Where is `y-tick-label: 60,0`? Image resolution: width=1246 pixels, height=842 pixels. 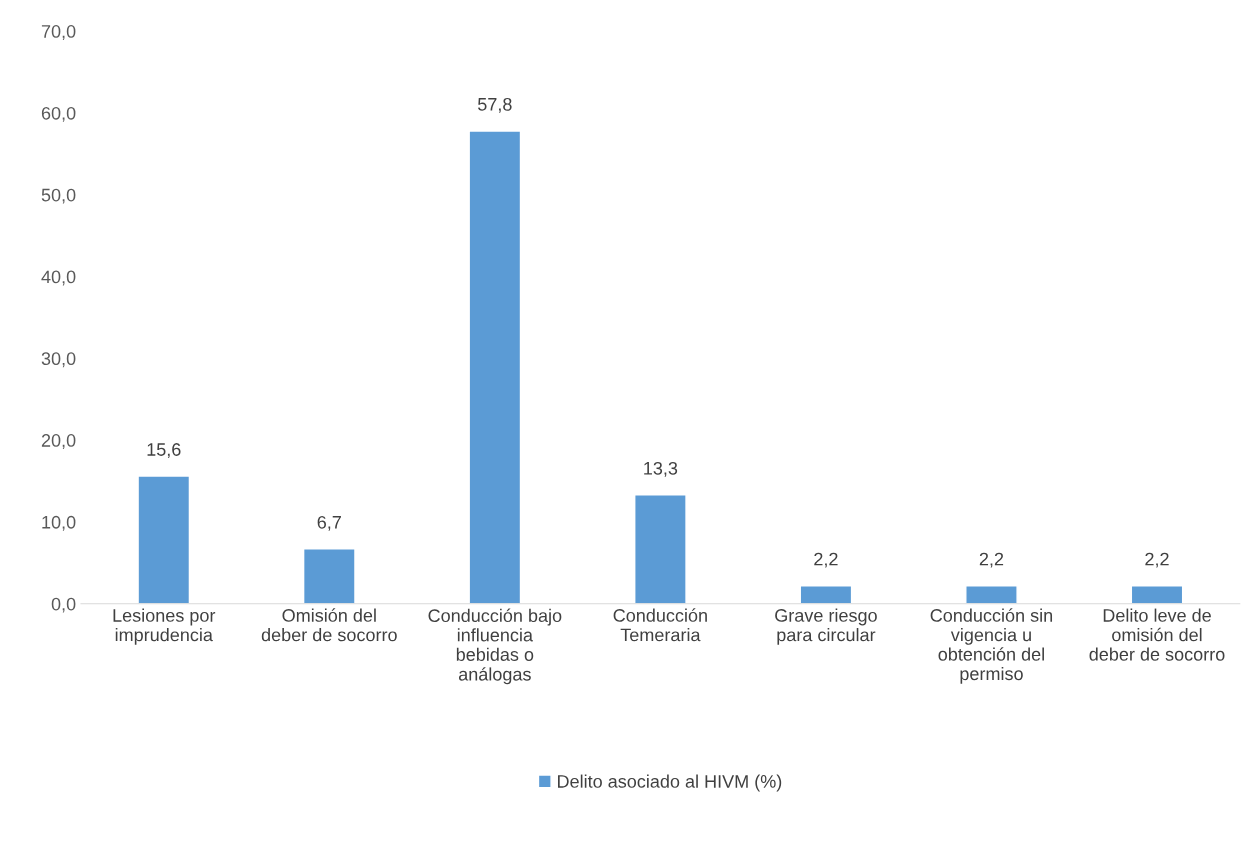
y-tick-label: 60,0 is located at coordinates (58, 114).